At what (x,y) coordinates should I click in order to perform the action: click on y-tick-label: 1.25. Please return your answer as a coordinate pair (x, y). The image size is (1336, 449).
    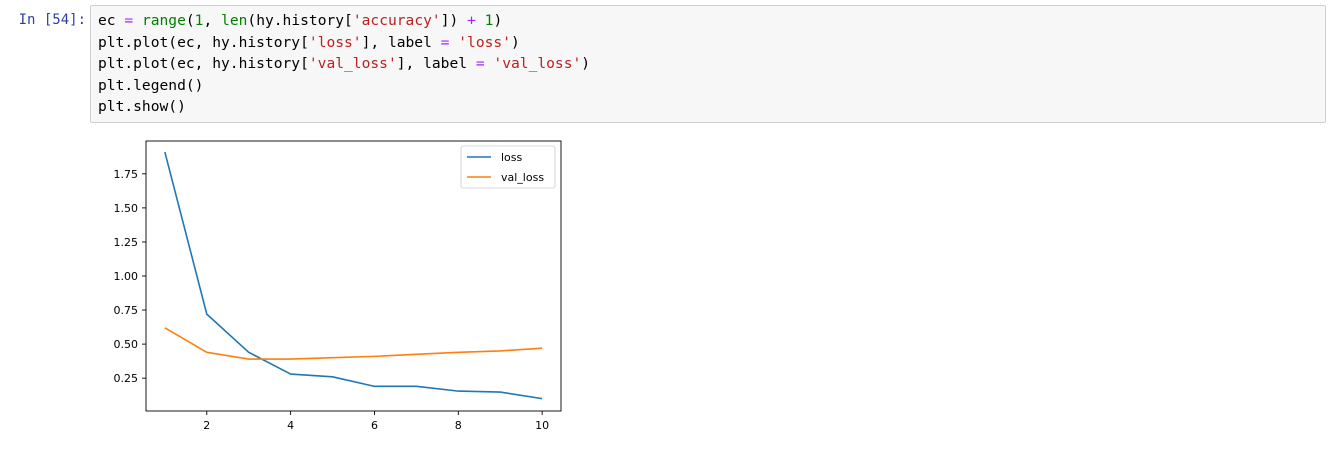
    Looking at the image, I should click on (126, 242).